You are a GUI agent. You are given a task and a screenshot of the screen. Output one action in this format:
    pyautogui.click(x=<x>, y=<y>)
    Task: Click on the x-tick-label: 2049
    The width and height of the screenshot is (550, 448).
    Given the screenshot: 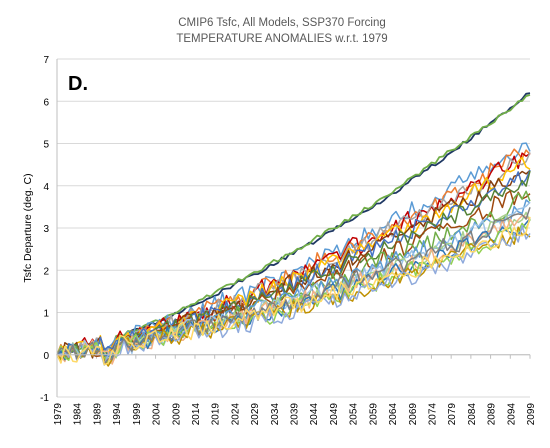 What is the action you would take?
    pyautogui.click(x=334, y=414)
    